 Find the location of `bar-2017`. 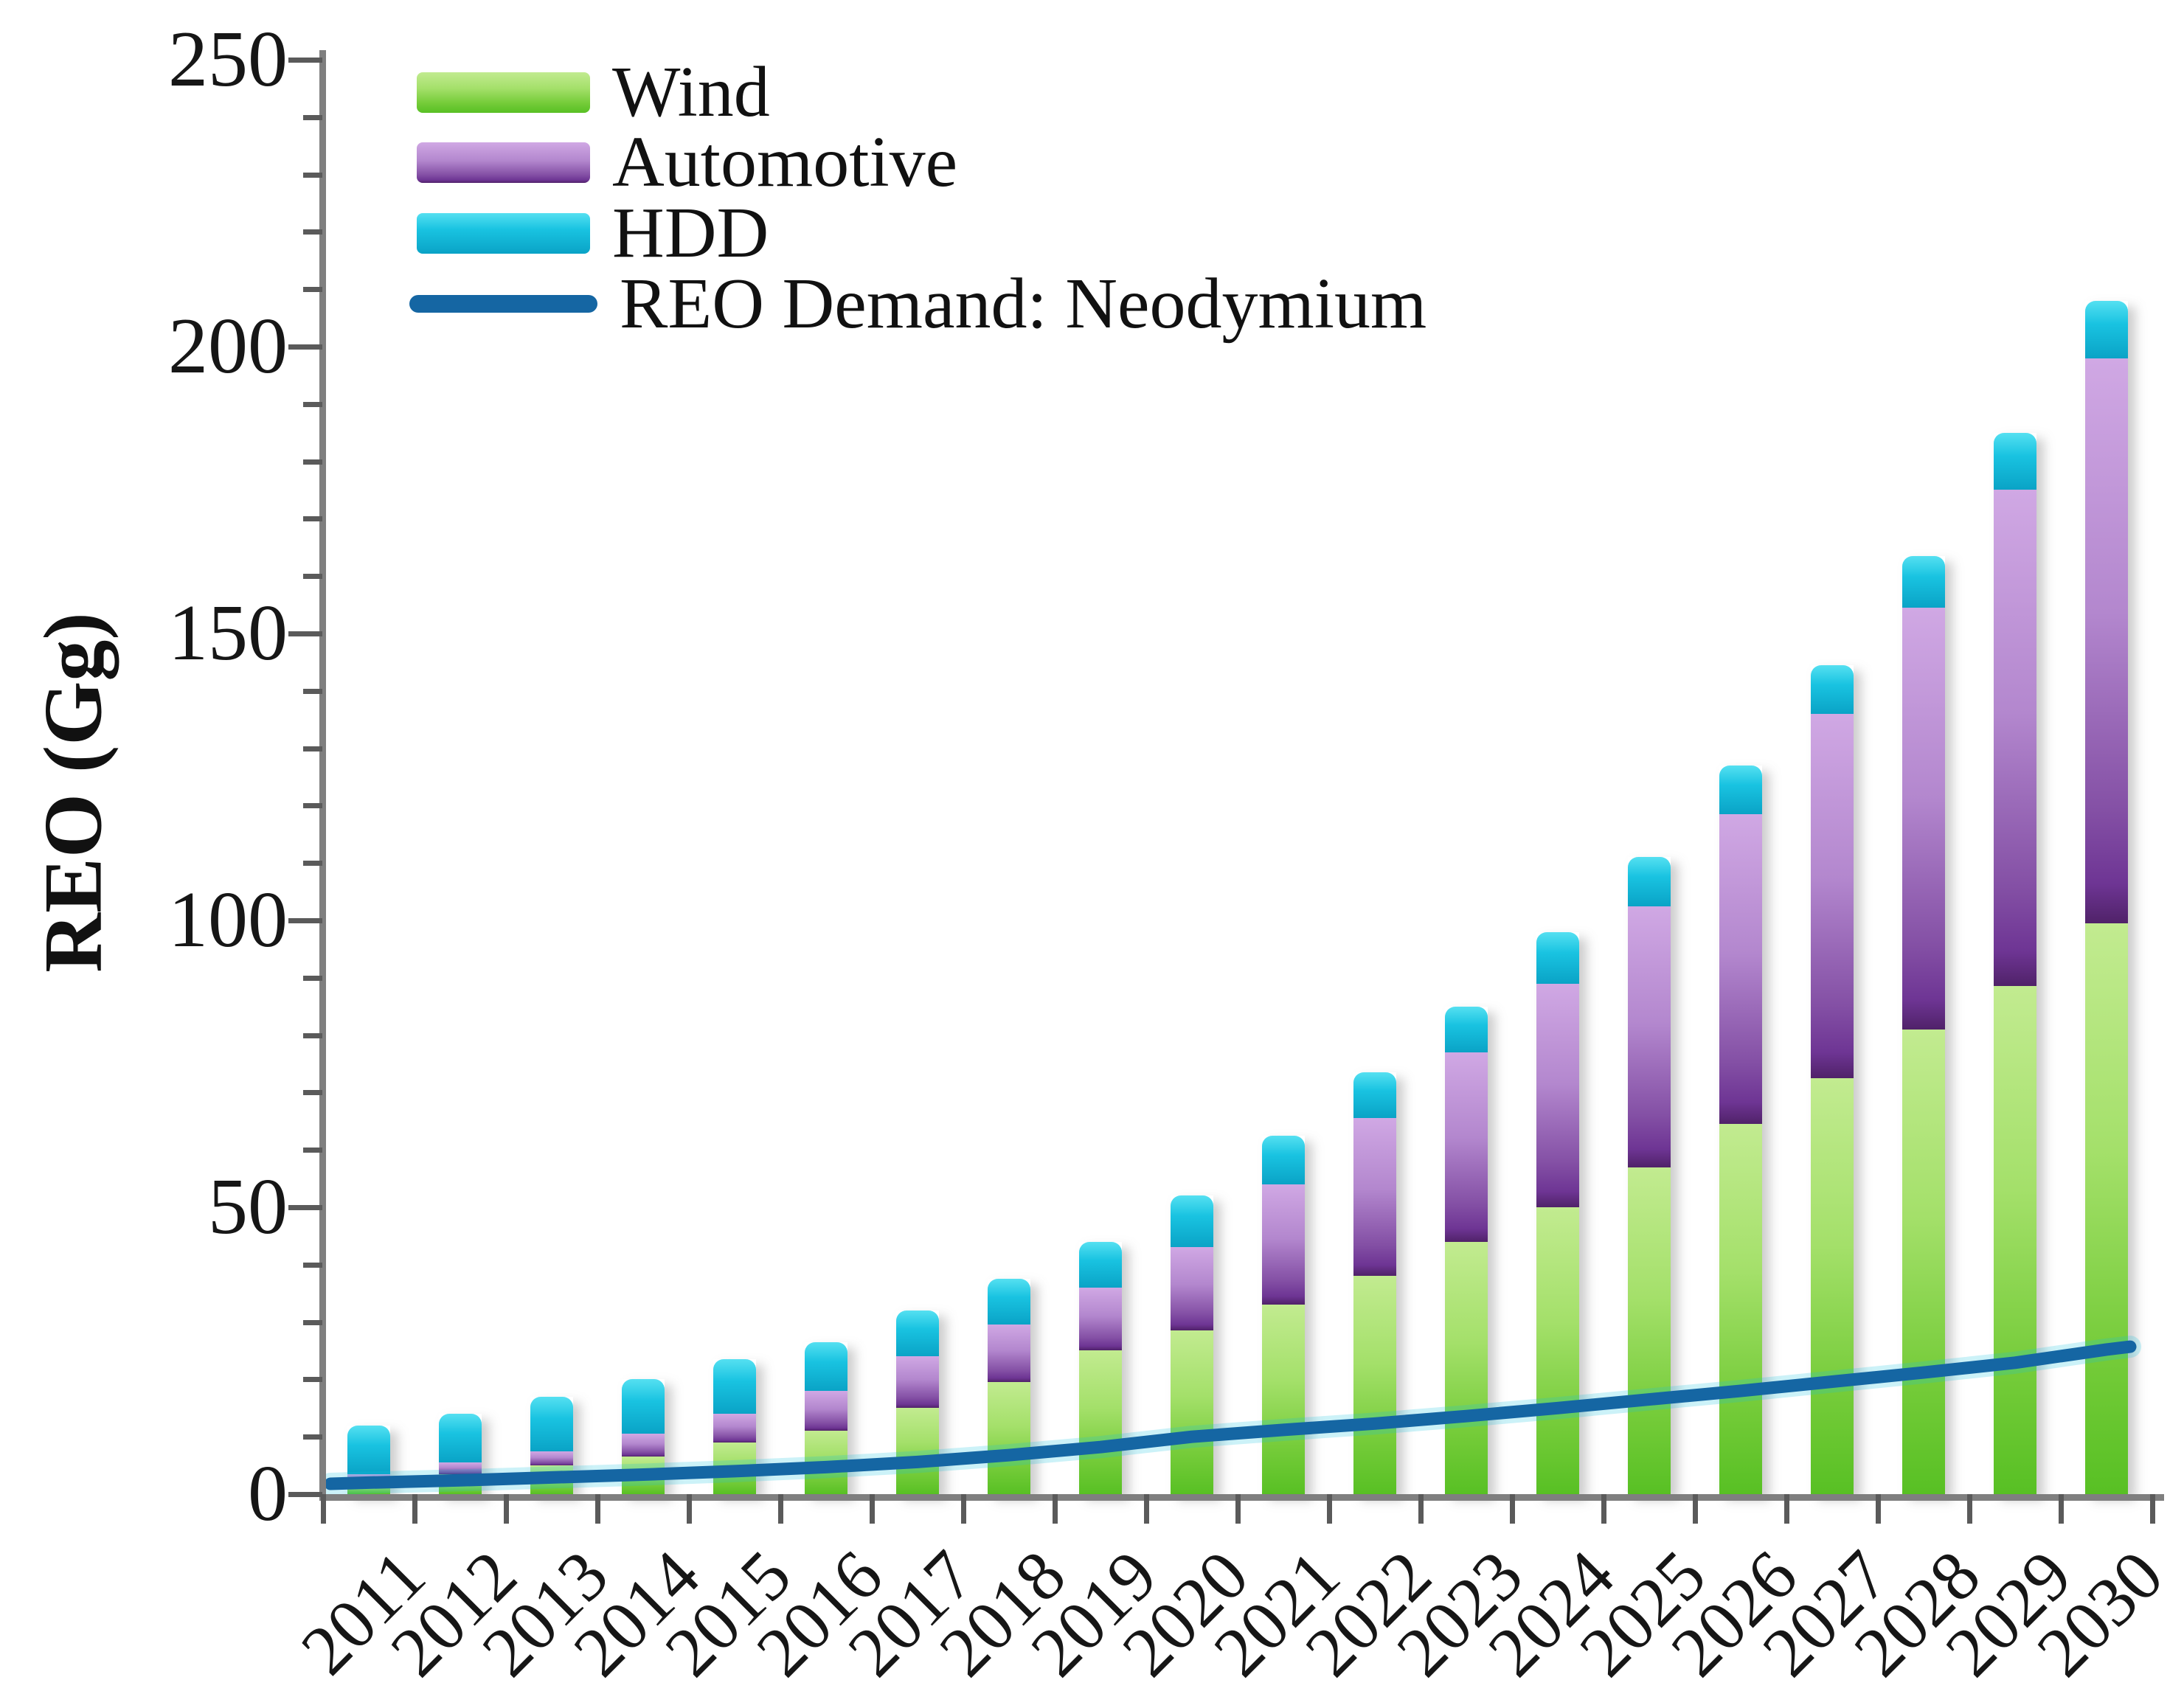

bar-2017 is located at coordinates (917, 1402).